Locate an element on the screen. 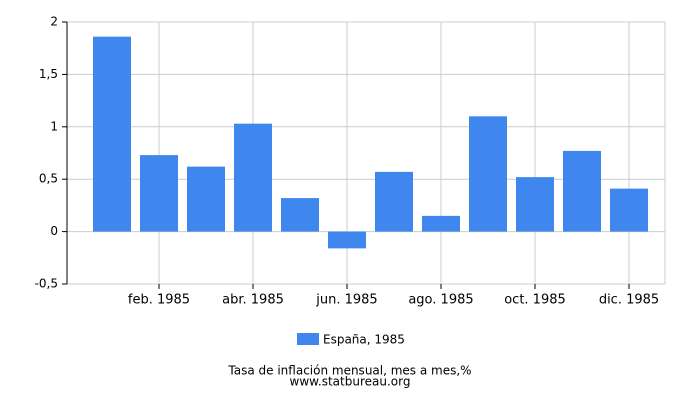 This screenshot has height=404, width=700. source: www.statbureau.org is located at coordinates (350, 382).